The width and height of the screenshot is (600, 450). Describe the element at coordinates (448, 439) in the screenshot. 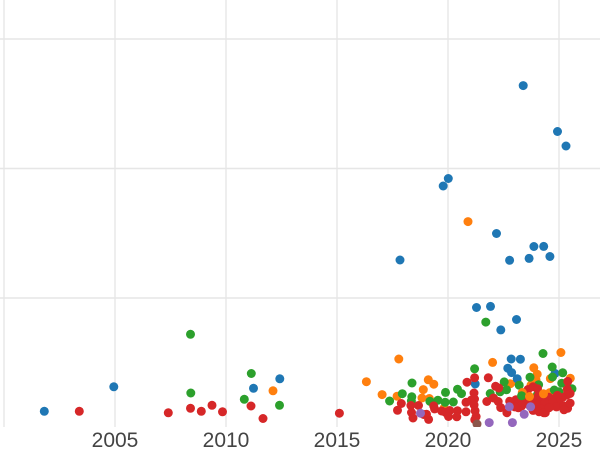

I see `svg-text: 2020` at that location.